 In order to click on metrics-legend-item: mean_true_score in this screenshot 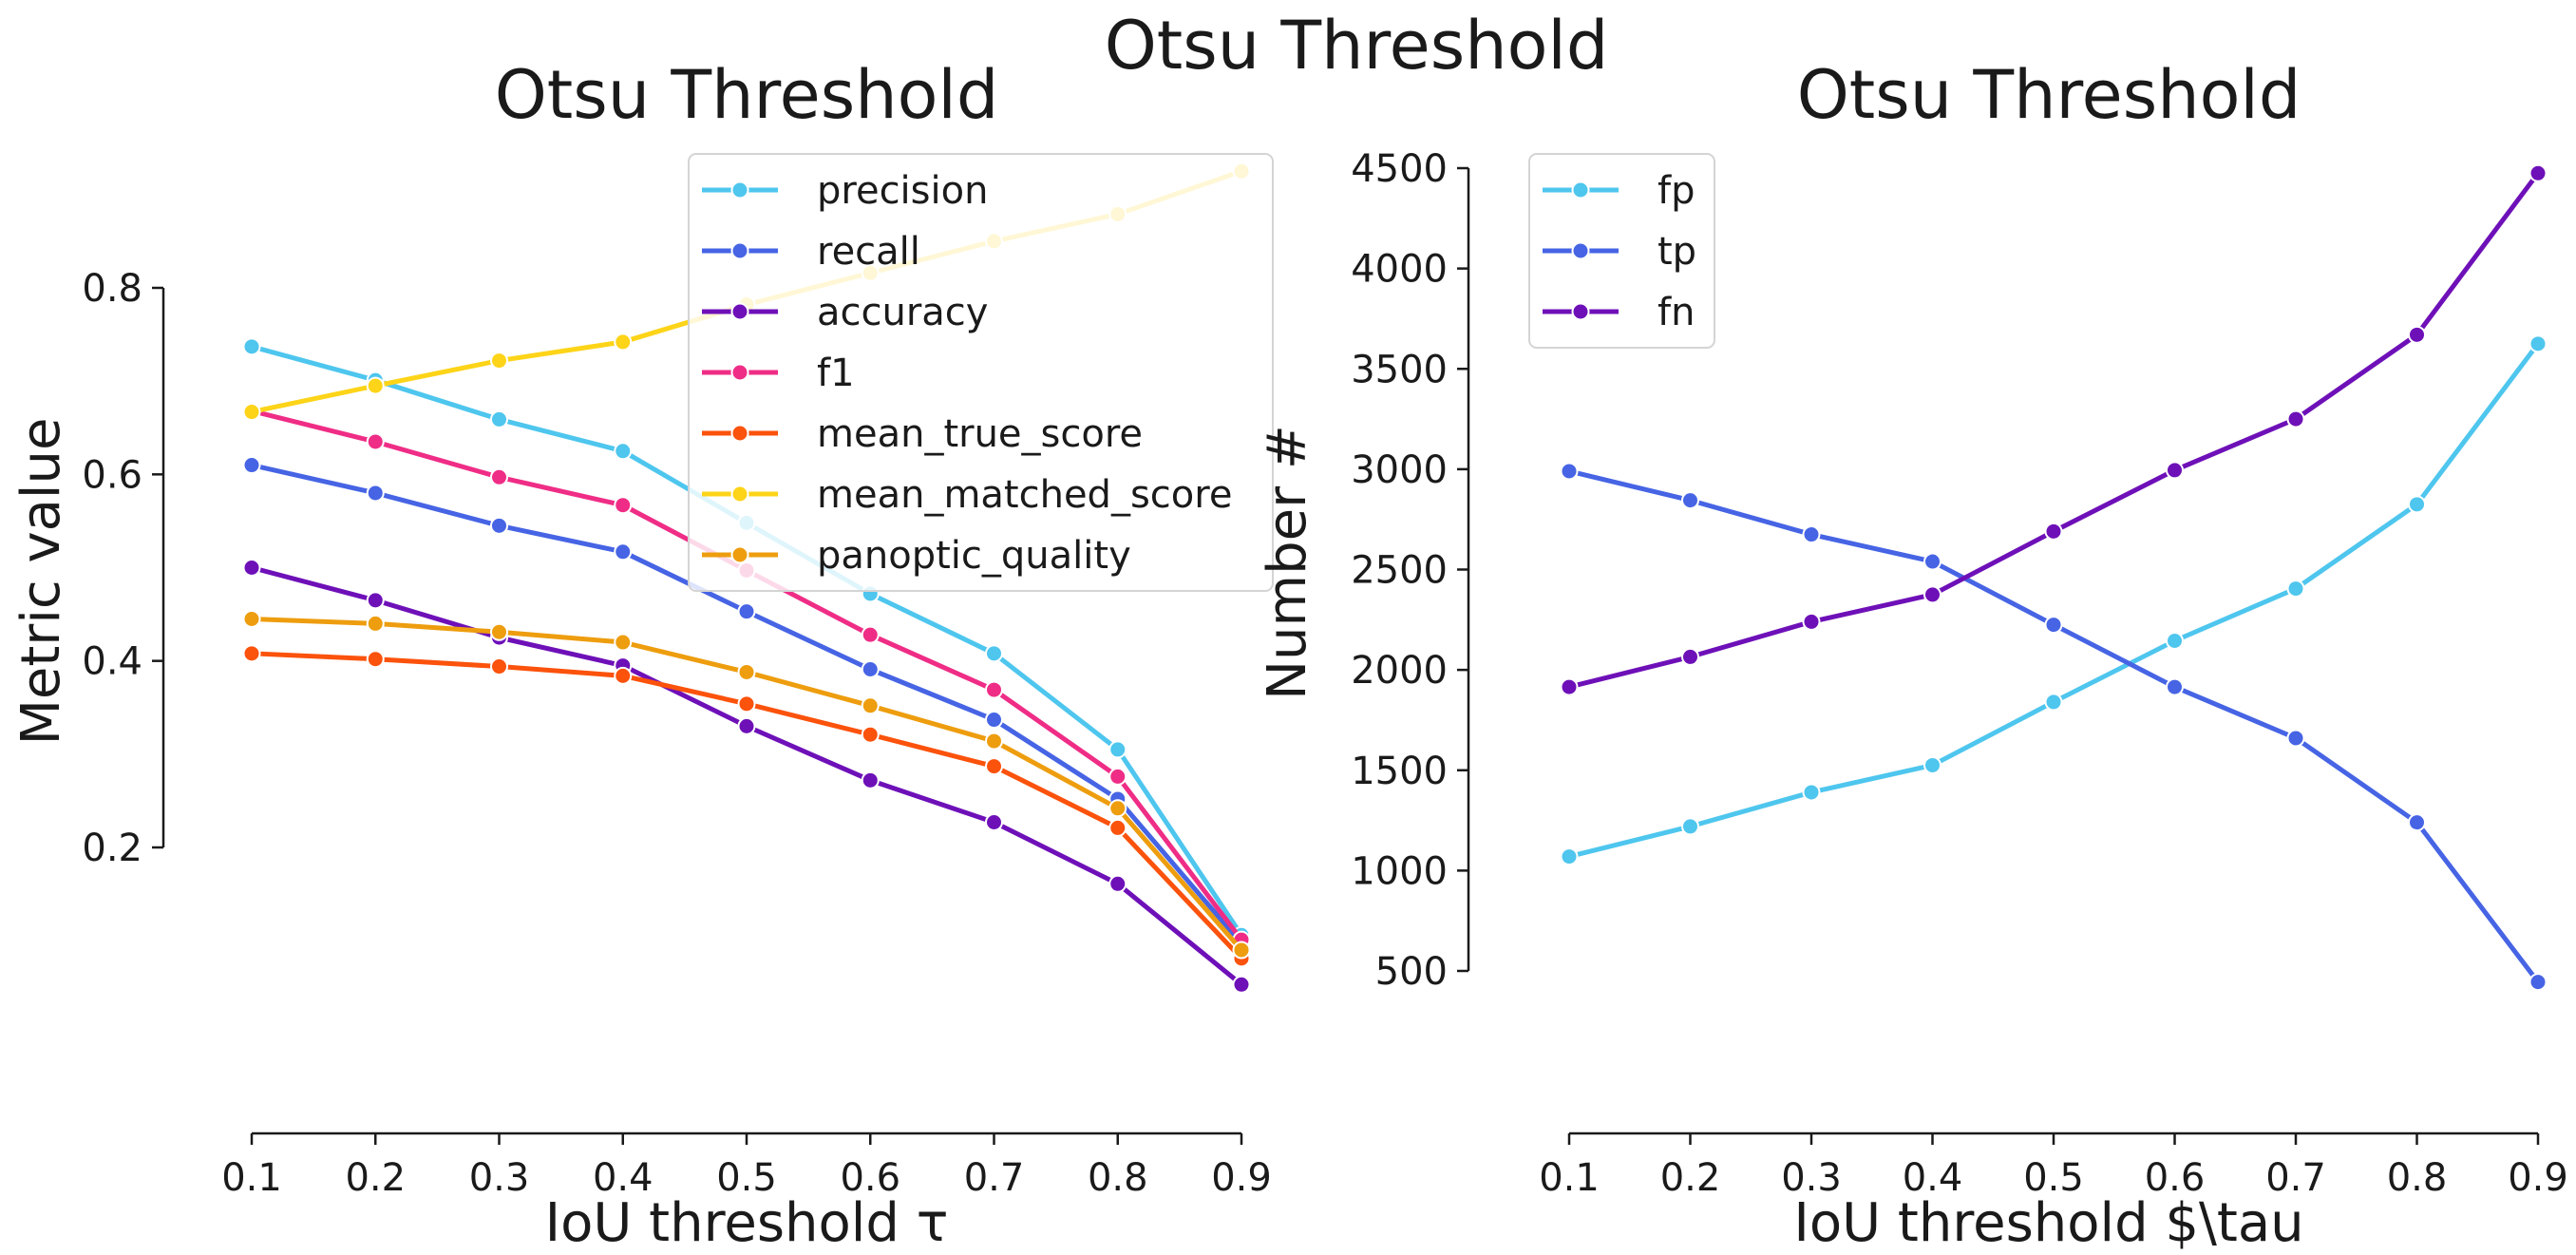, I will do `click(922, 434)`.